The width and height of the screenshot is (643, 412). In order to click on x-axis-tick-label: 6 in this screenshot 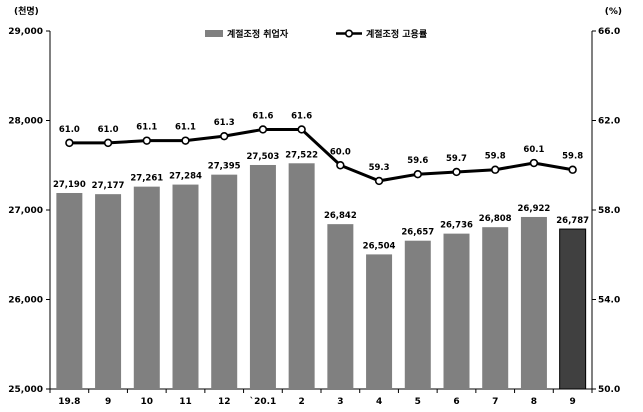, I will do `click(456, 402)`.